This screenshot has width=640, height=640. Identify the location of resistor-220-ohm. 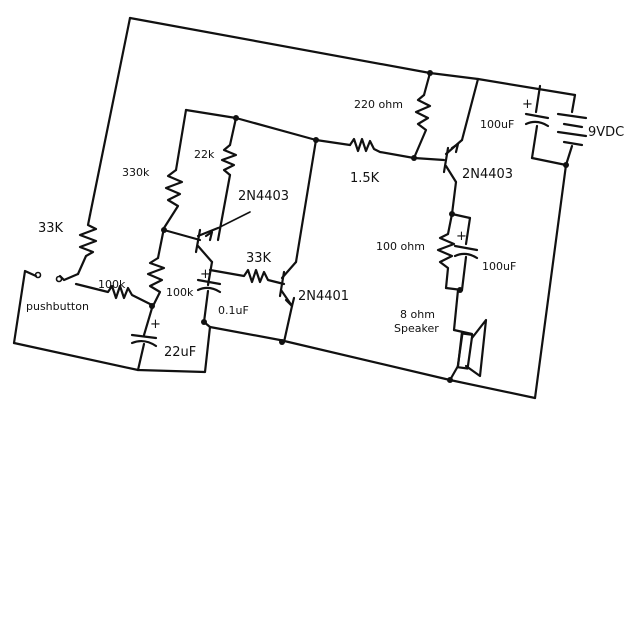
(422, 126).